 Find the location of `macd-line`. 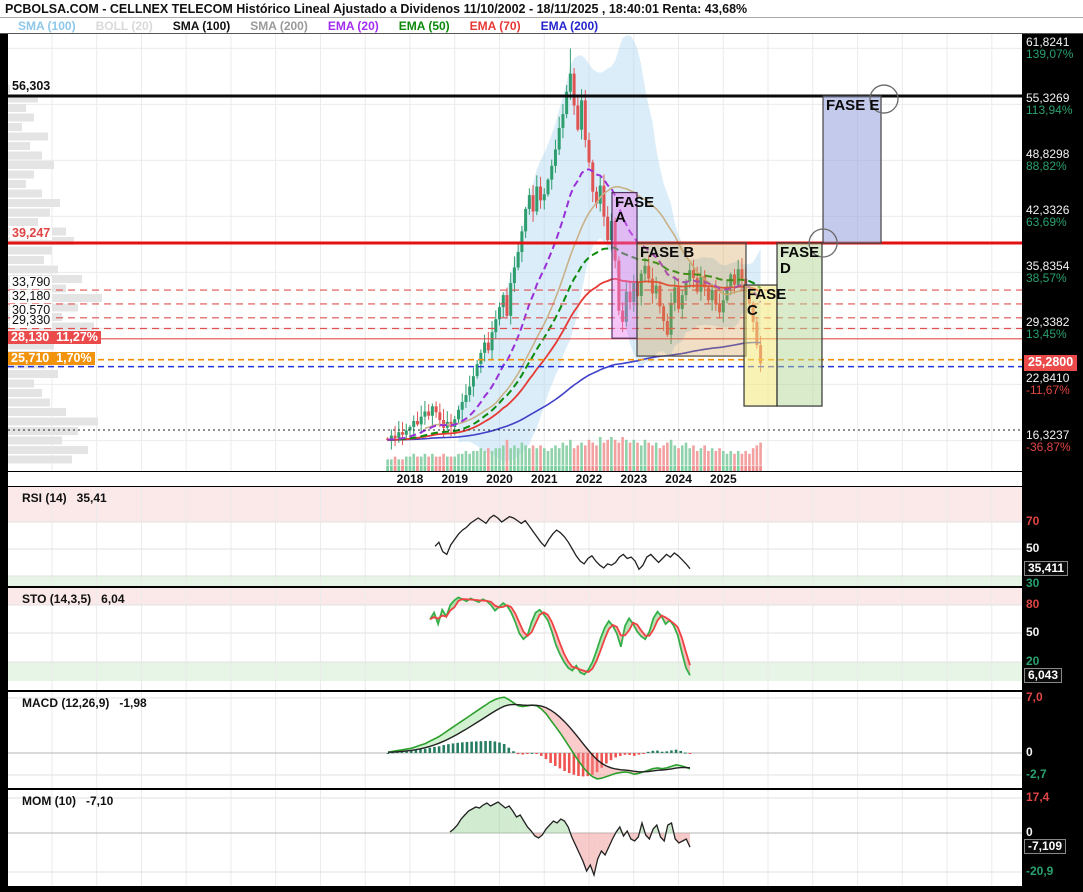

macd-line is located at coordinates (539, 738).